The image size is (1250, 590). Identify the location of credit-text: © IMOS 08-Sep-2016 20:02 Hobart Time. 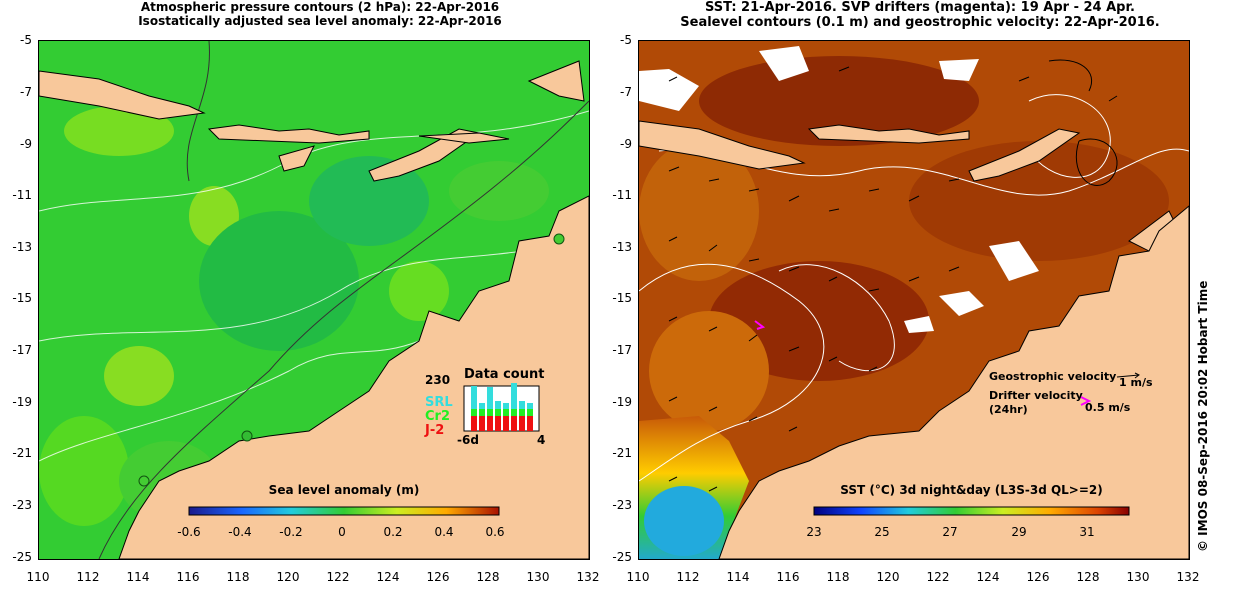
(1203, 416).